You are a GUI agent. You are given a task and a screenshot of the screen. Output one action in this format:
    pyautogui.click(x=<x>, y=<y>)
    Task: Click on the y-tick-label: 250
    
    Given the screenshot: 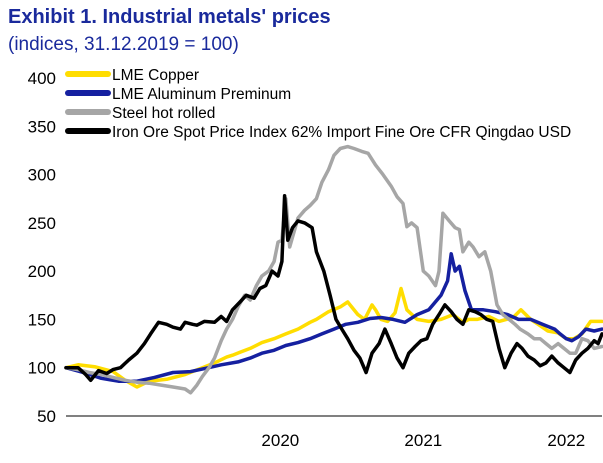 What is the action you would take?
    pyautogui.click(x=42, y=223)
    